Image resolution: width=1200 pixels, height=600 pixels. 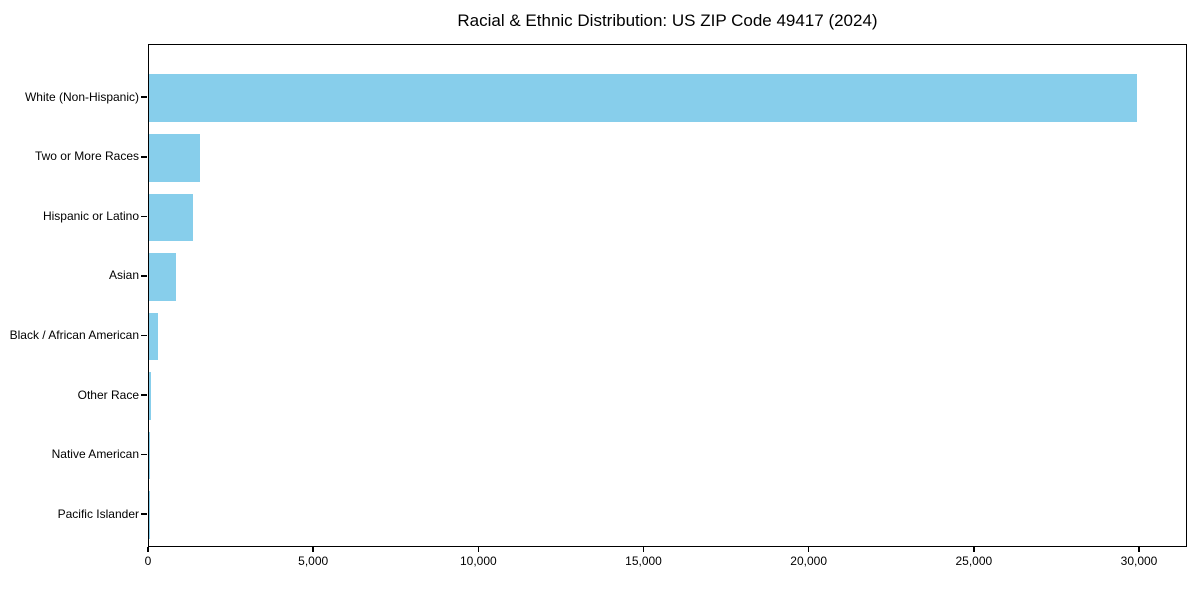 I want to click on y-tick-label: Pacific Islander, so click(x=98, y=513).